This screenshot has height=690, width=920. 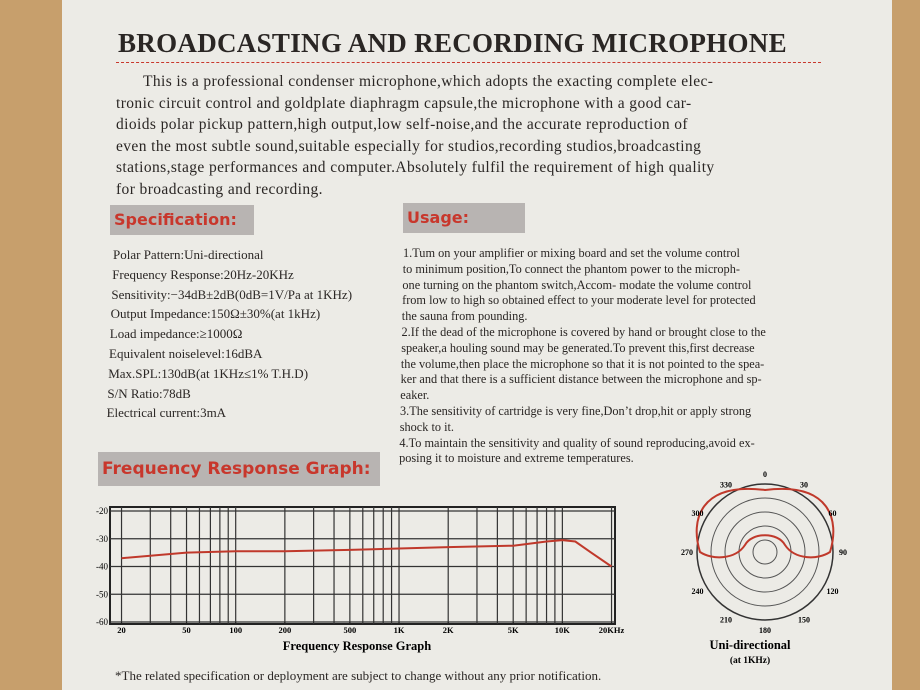 I want to click on usage-heading: Usage:, so click(x=464, y=218).